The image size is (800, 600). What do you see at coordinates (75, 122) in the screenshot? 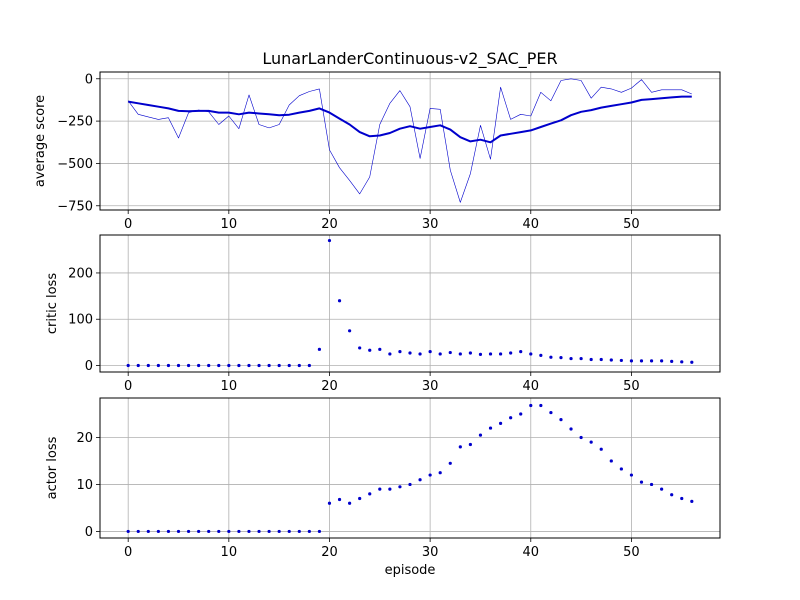
I see `y-tick-label: −250` at bounding box center [75, 122].